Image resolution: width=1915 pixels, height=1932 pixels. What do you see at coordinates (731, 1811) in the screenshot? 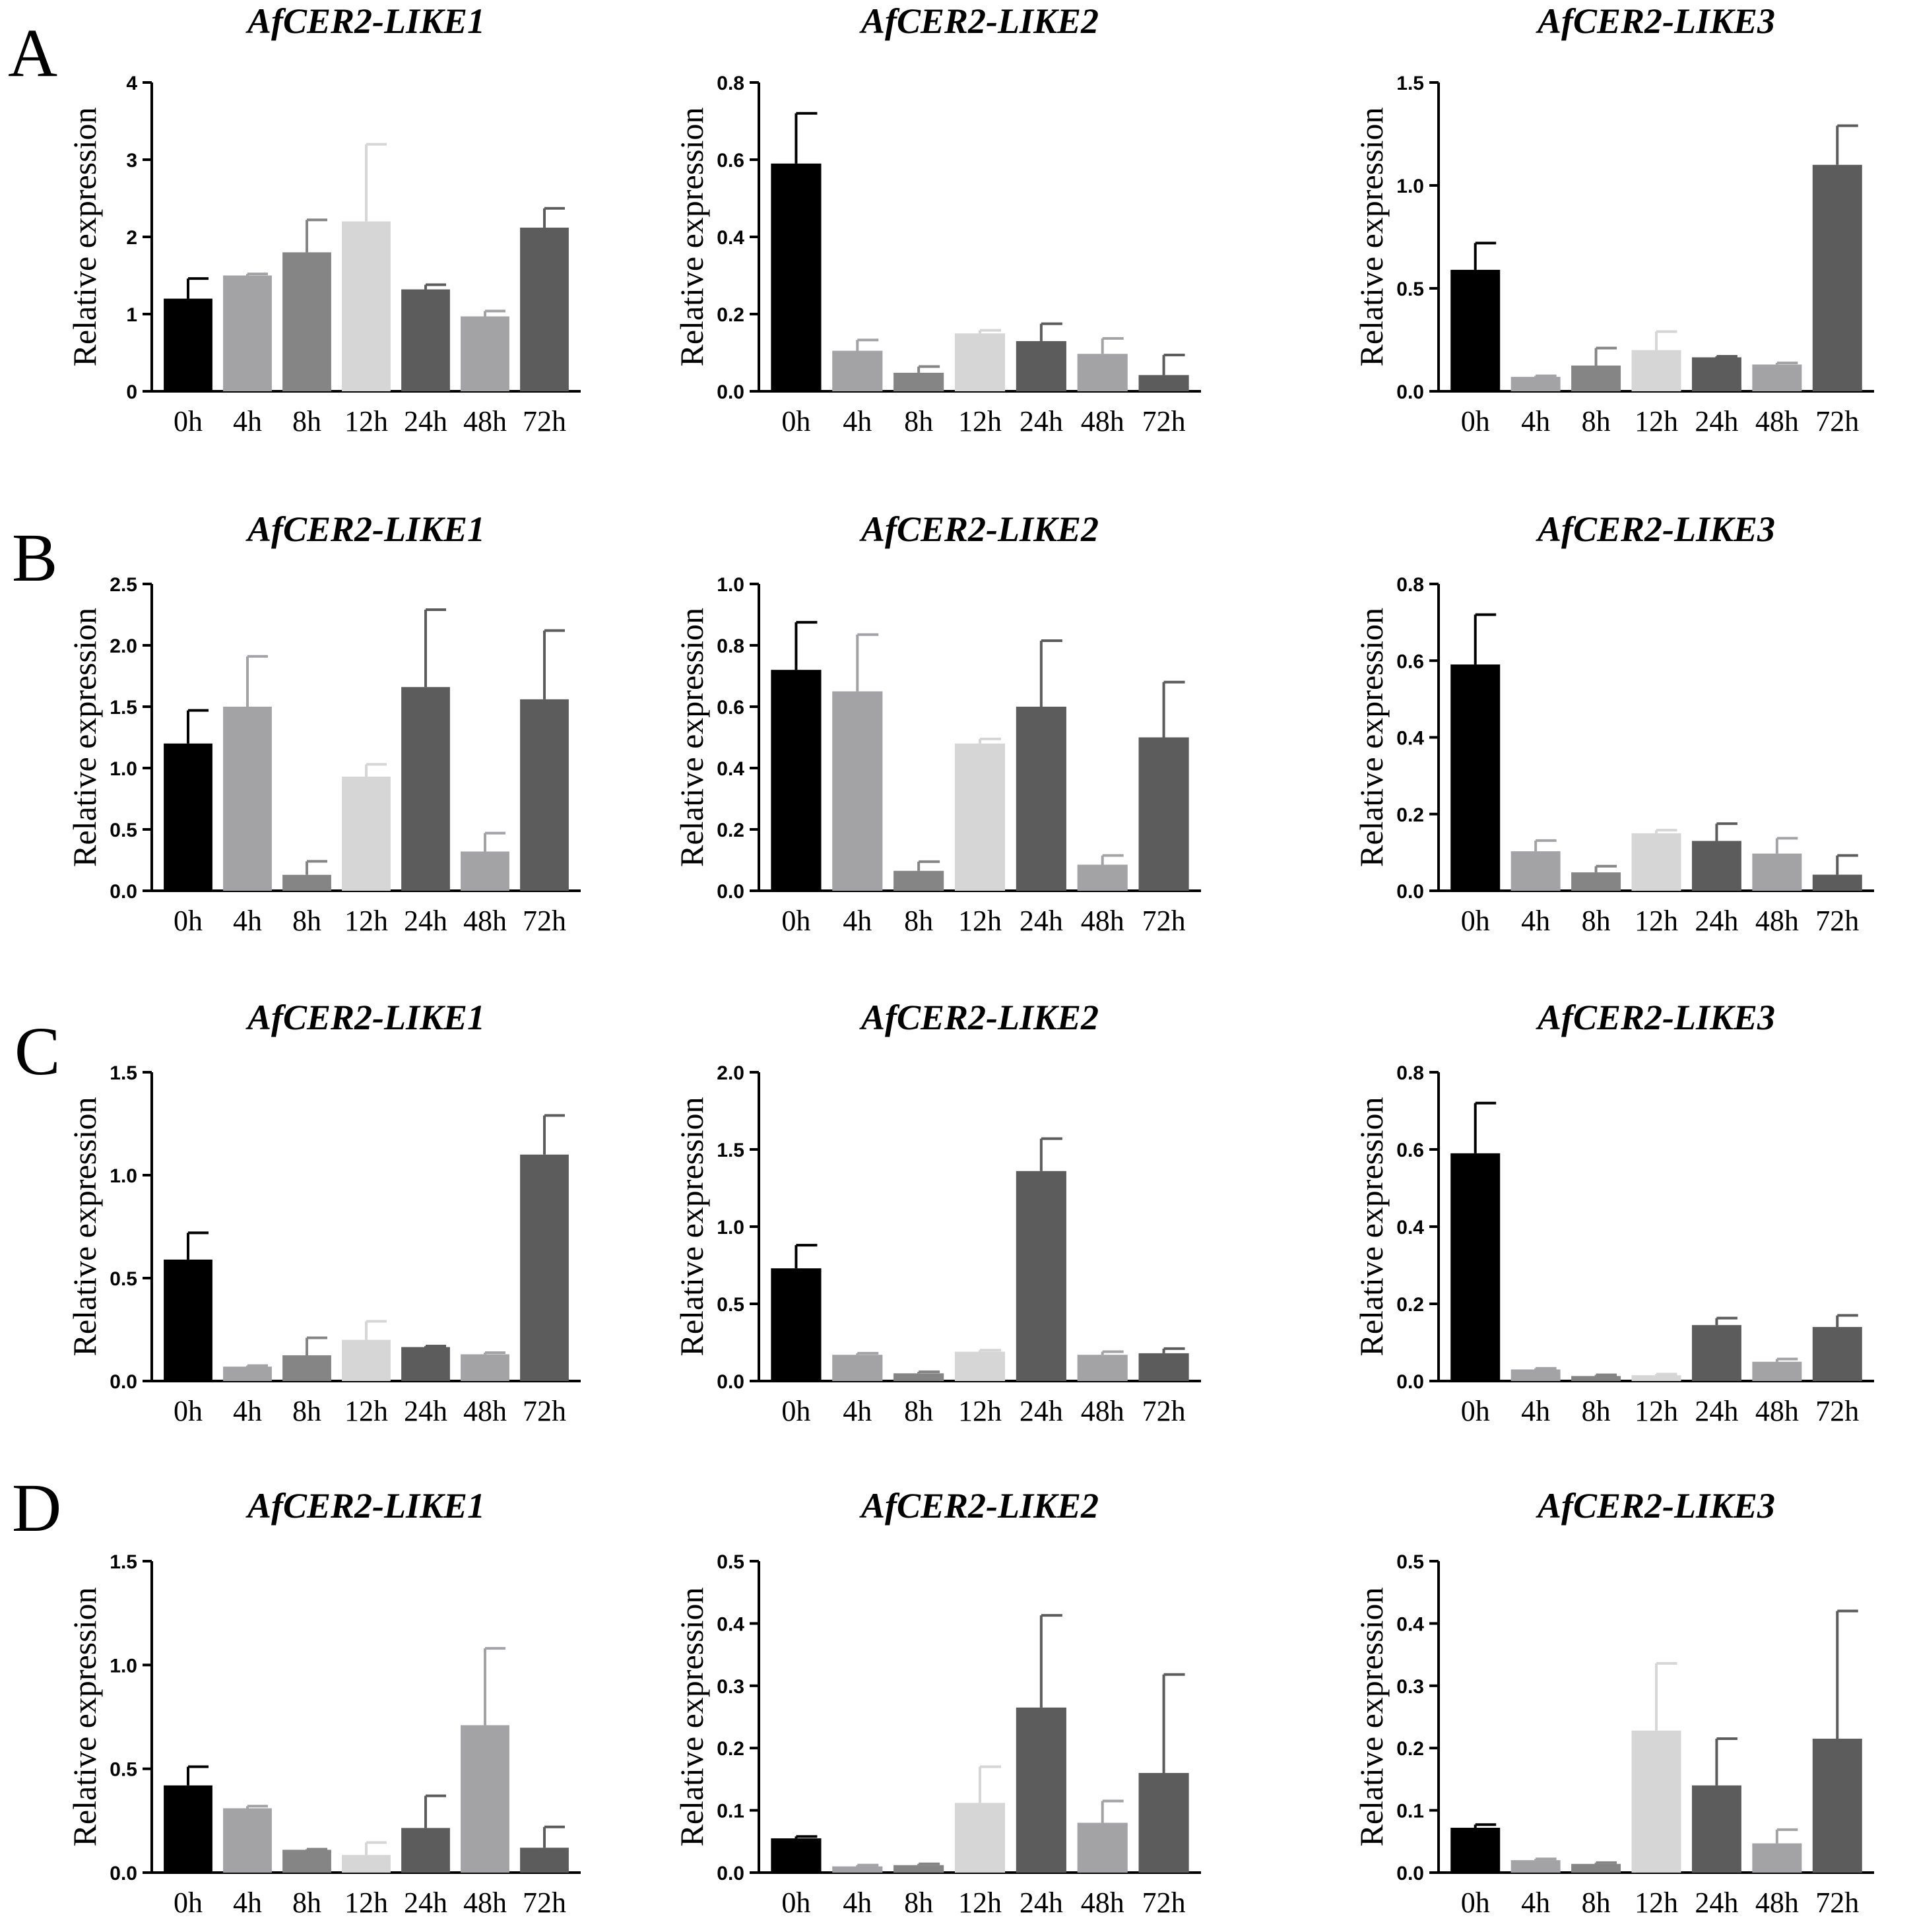
I see `y-tick-label: 0.1` at bounding box center [731, 1811].